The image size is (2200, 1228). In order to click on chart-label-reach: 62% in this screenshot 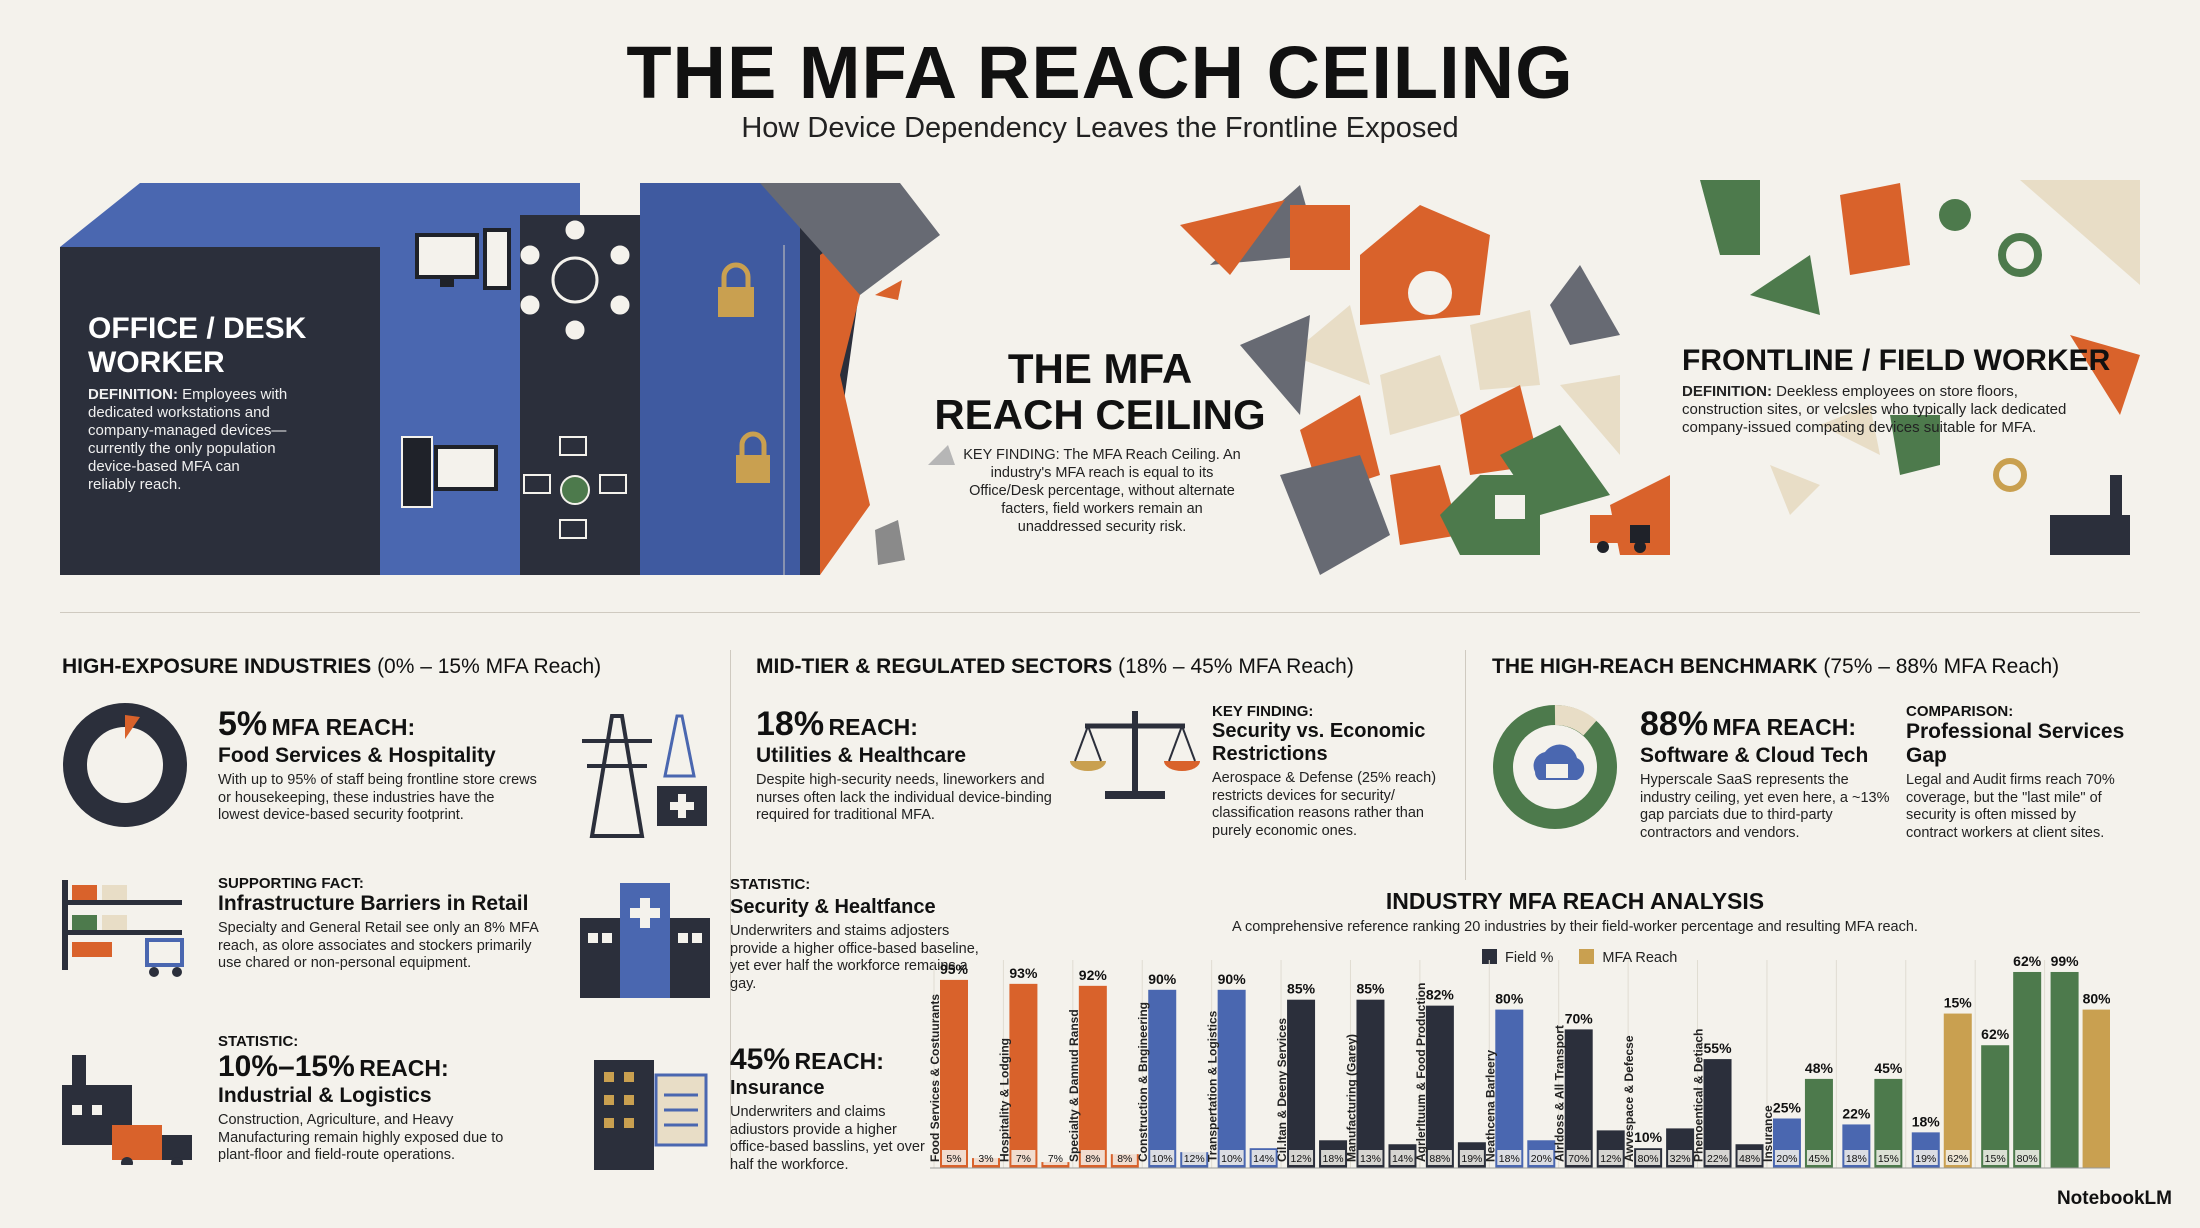, I will do `click(2027, 961)`.